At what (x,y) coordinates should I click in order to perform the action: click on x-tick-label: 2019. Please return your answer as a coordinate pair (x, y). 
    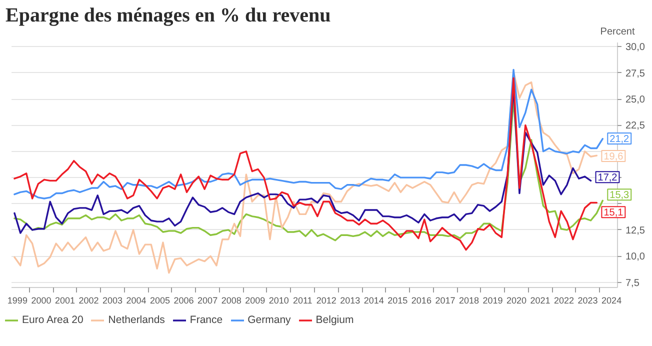
    Looking at the image, I should click on (492, 301).